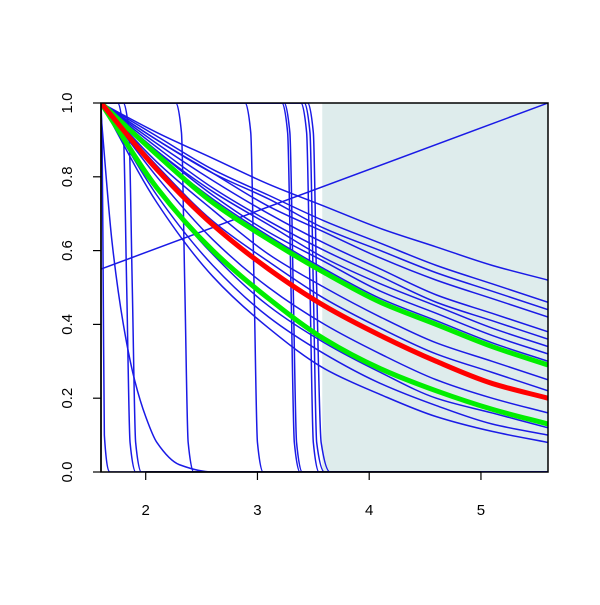 This screenshot has width=600, height=605. What do you see at coordinates (257, 510) in the screenshot?
I see `x-tick-label: 3` at bounding box center [257, 510].